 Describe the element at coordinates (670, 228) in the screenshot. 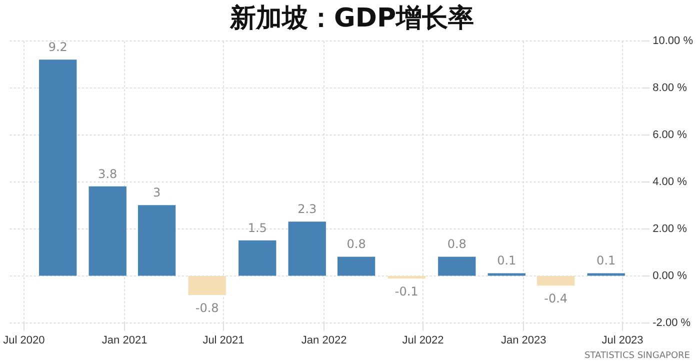

I see `y-tick-label: 2.00 %` at that location.